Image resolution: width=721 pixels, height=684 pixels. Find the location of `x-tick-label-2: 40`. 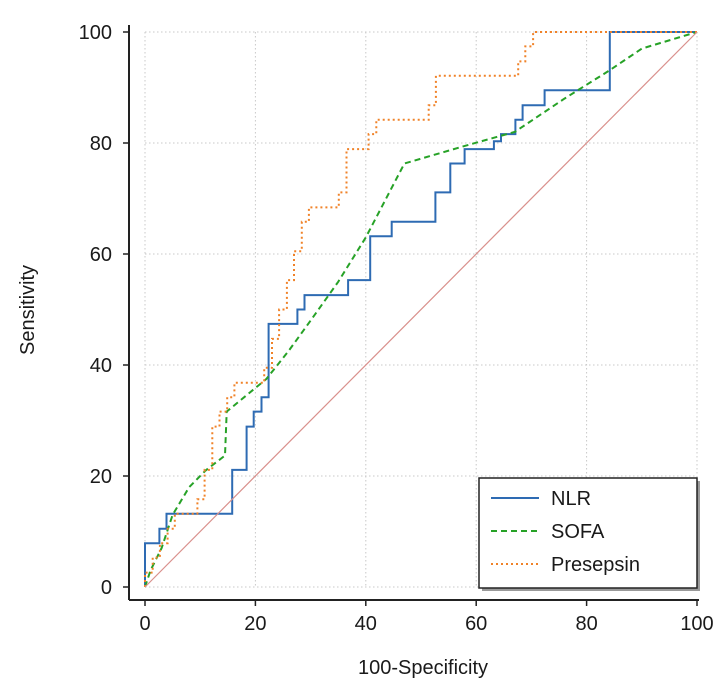

x-tick-label-2: 40 is located at coordinates (366, 624).